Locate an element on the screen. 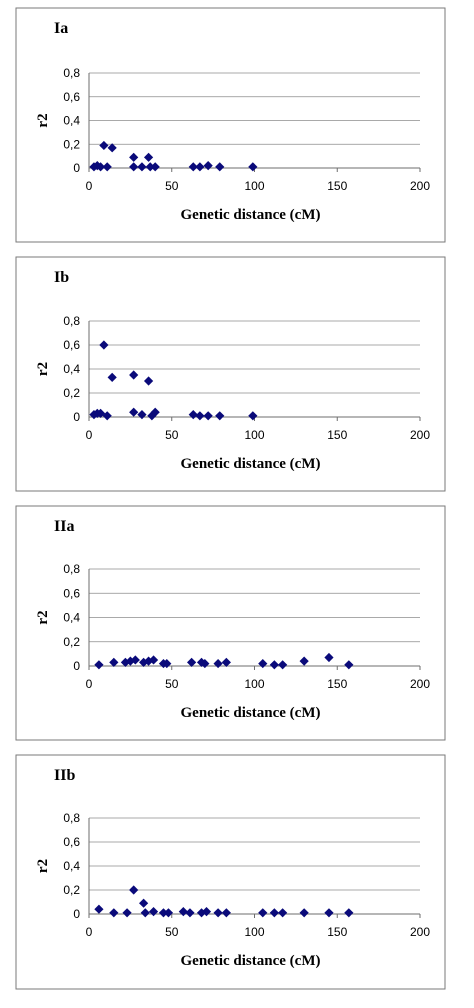 Image resolution: width=474 pixels, height=1008 pixels. chart-title: Ib is located at coordinates (61, 277).